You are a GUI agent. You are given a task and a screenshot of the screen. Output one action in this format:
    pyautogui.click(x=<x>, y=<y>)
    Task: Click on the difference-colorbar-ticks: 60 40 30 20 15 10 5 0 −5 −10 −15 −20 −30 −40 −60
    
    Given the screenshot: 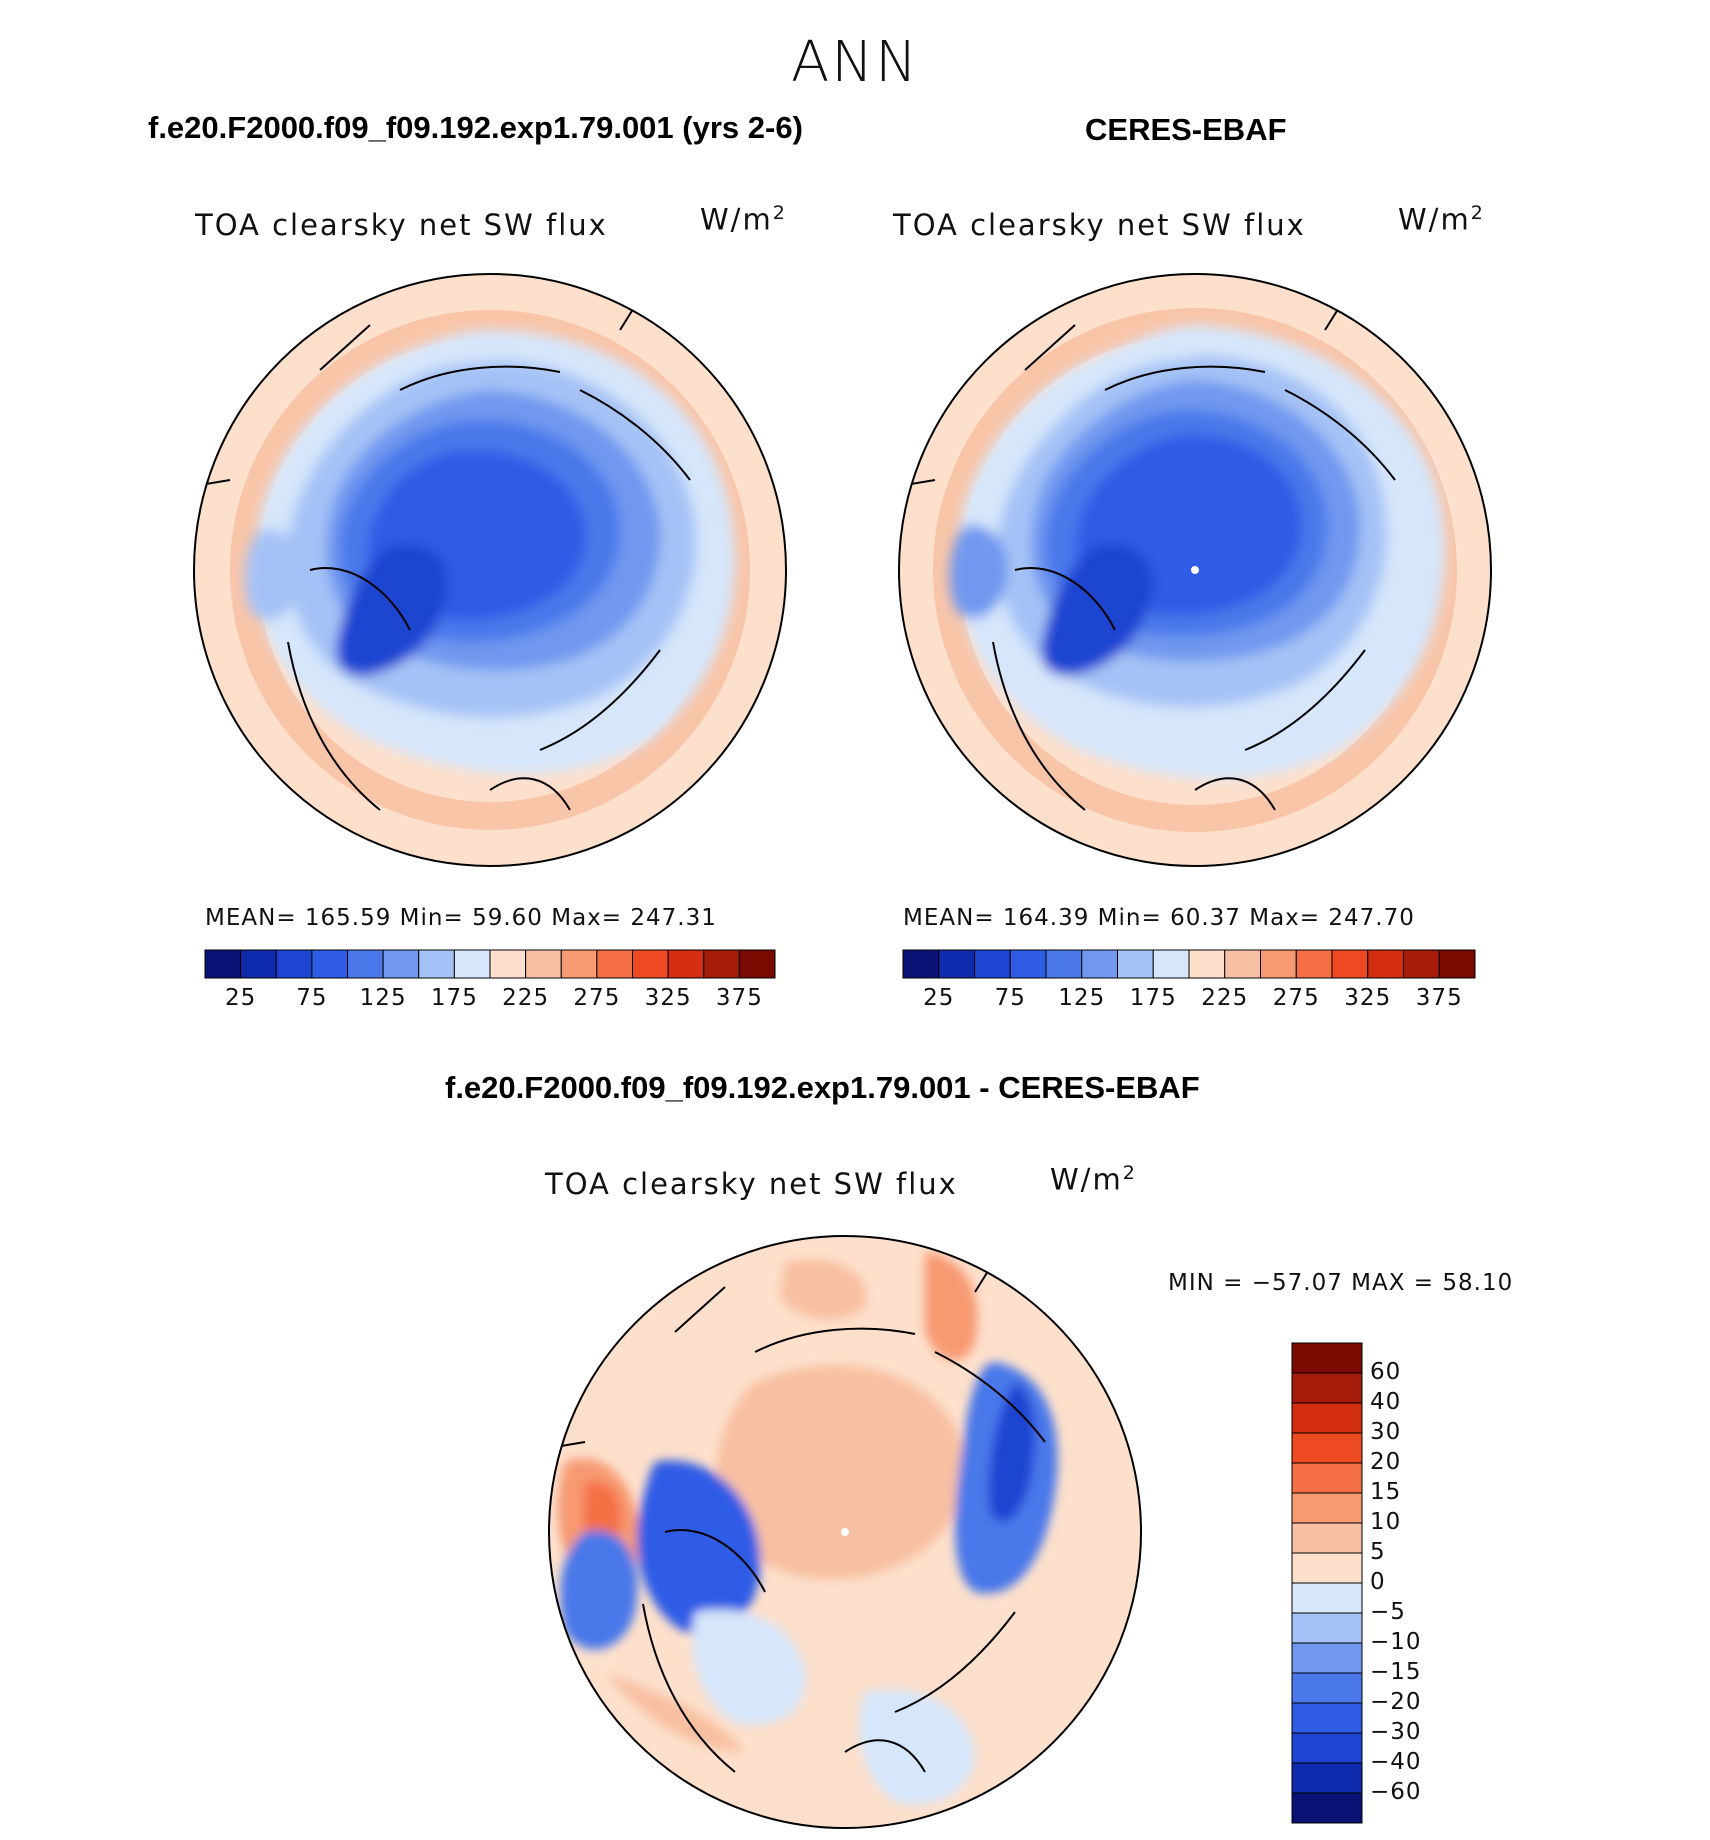 What is the action you would take?
    pyautogui.click(x=1410, y=1583)
    